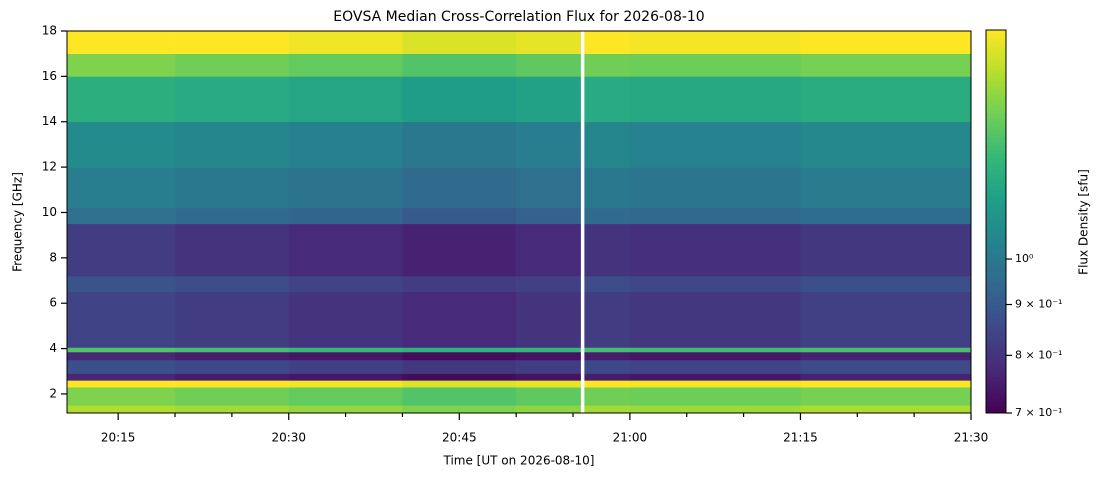 The height and width of the screenshot is (477, 1101). I want to click on y-tick-label: 16, so click(49, 76).